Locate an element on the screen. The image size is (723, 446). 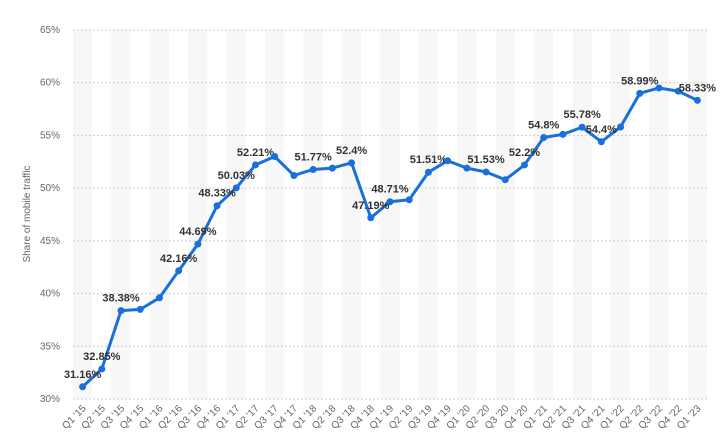
value-label: 32.85% is located at coordinates (102, 357).